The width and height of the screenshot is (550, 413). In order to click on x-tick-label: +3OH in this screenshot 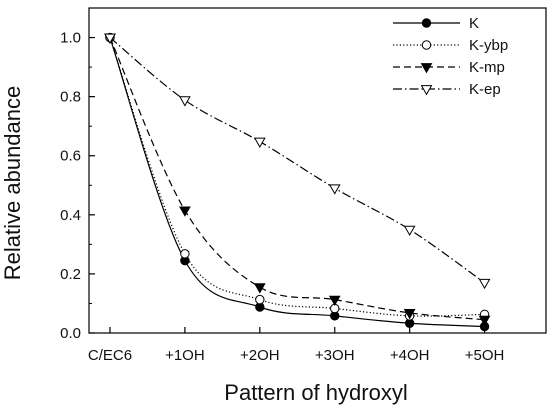, I will do `click(335, 355)`.